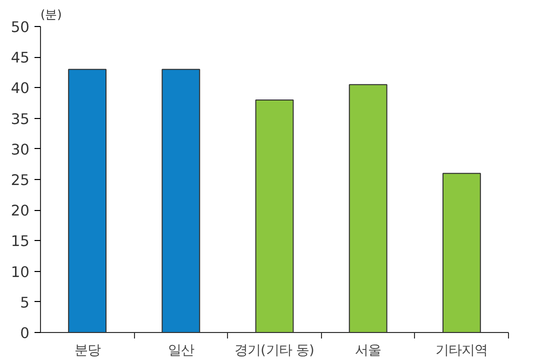  I want to click on y-tick-label: 25, so click(20, 180).